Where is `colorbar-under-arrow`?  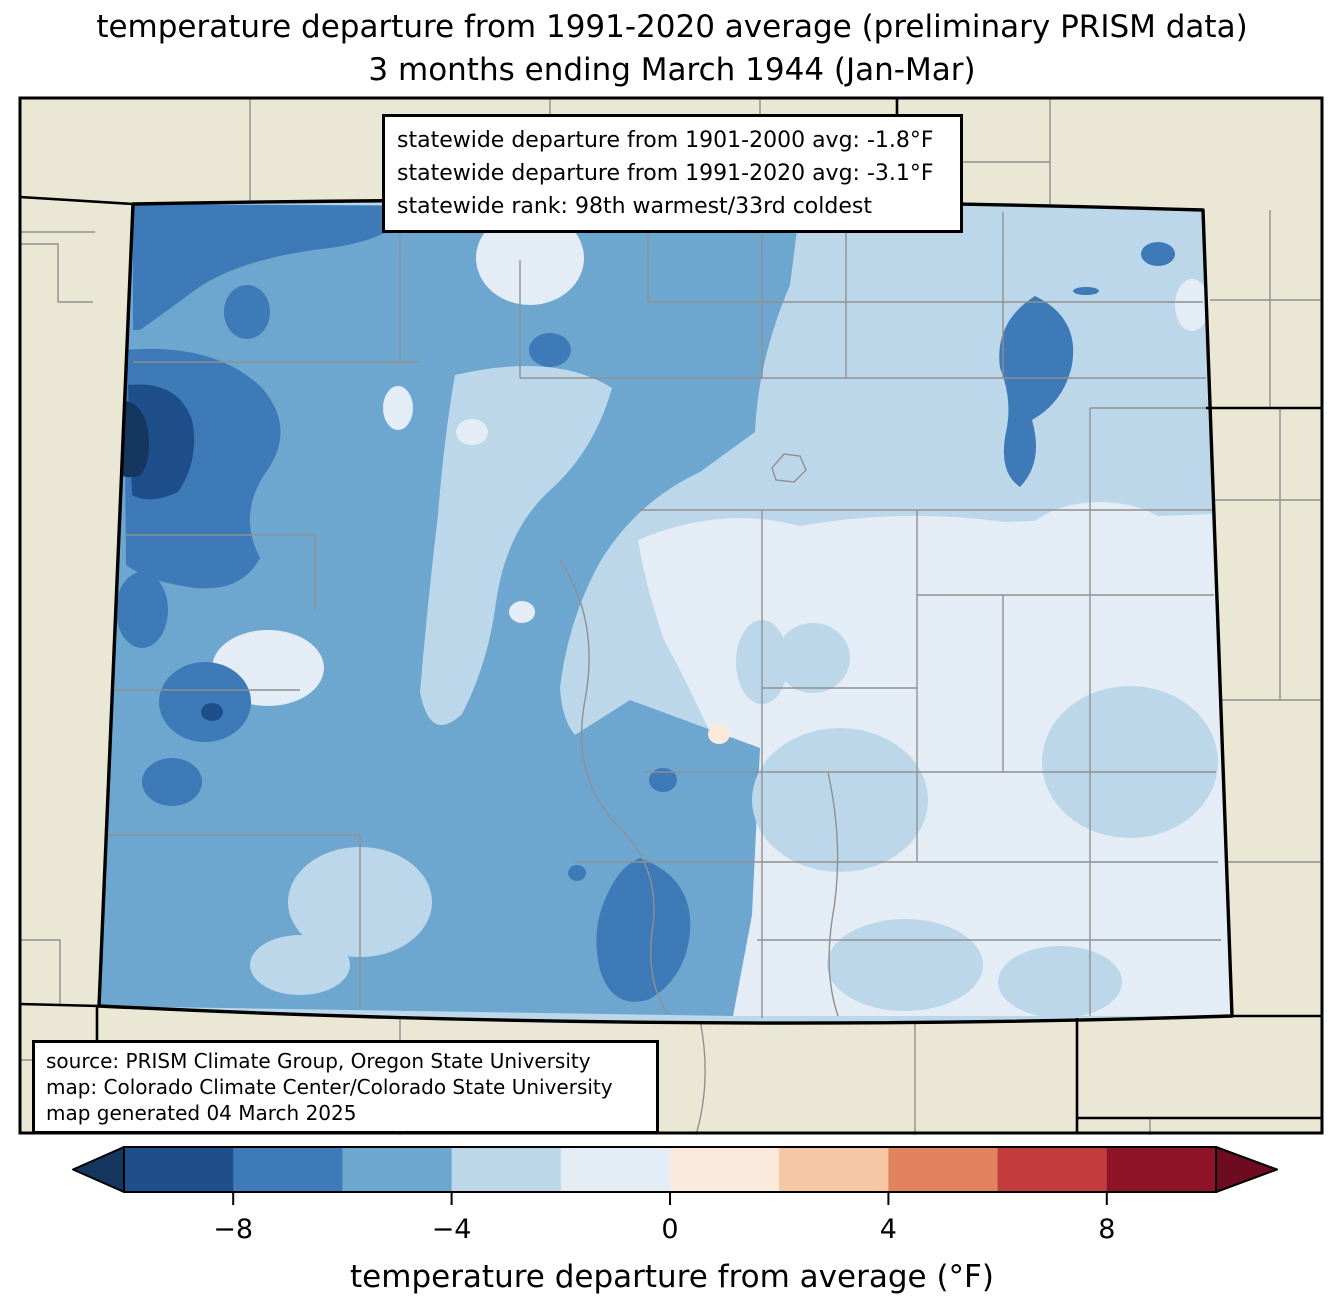
colorbar-under-arrow is located at coordinates (98, 1169).